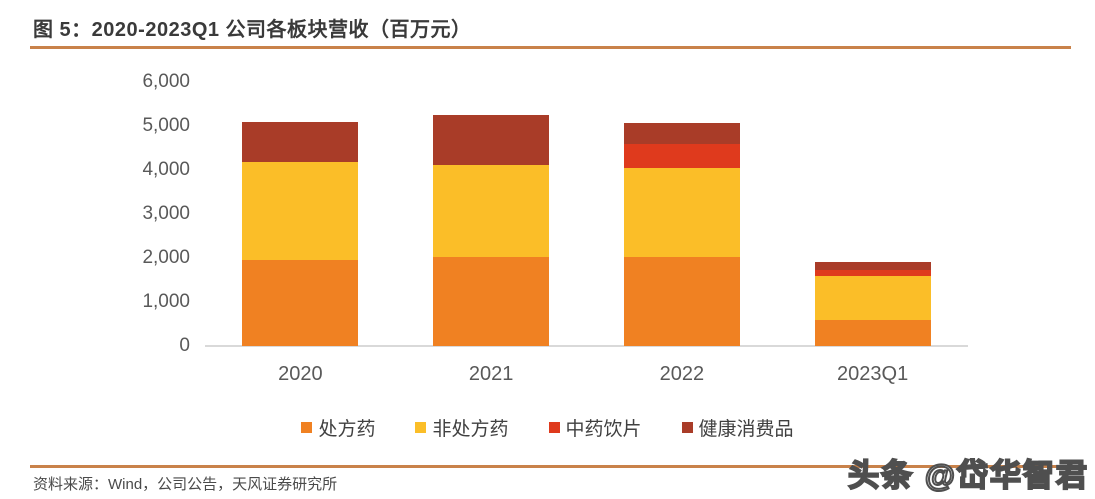 The width and height of the screenshot is (1095, 499). I want to click on y-axis-tick-label: 0, so click(184, 345).